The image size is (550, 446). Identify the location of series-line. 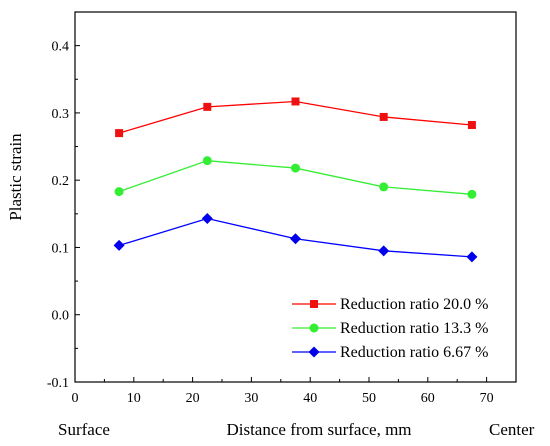
(295, 117).